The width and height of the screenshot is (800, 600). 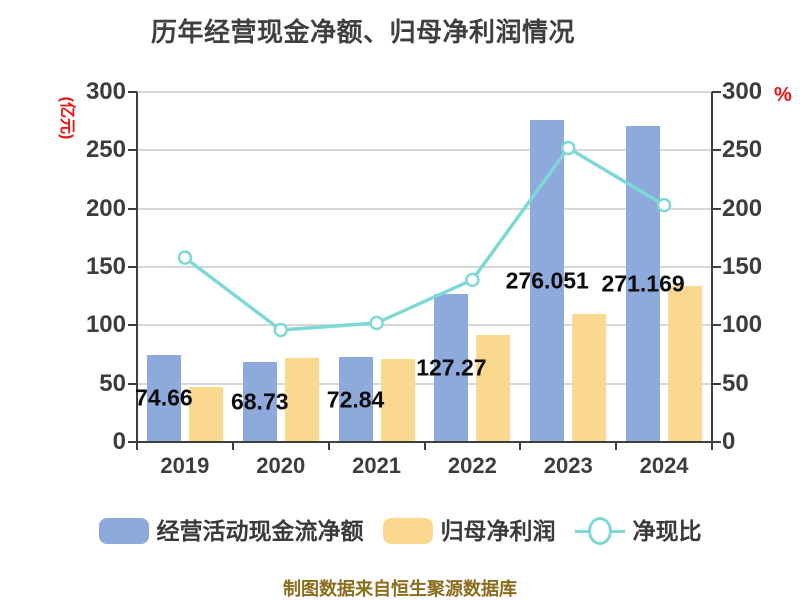 What do you see at coordinates (363, 32) in the screenshot?
I see `chart-title: 历年经营现金净额、归母净利润情况` at bounding box center [363, 32].